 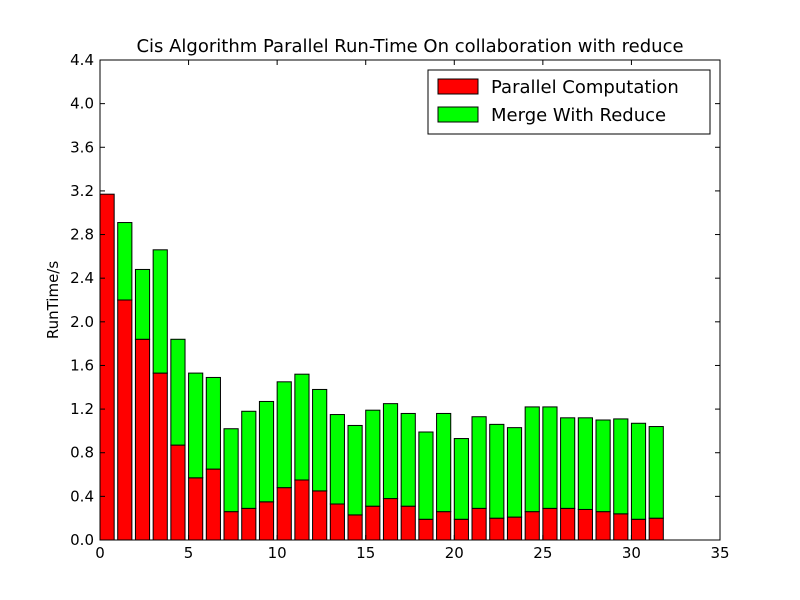 I want to click on y-tick-label: 2.0, so click(x=82, y=322).